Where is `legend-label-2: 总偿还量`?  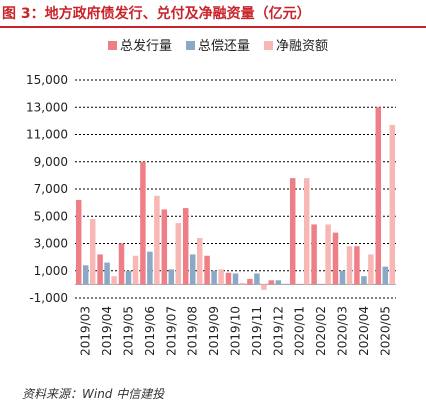
legend-label-2: 总偿还量 is located at coordinates (224, 46).